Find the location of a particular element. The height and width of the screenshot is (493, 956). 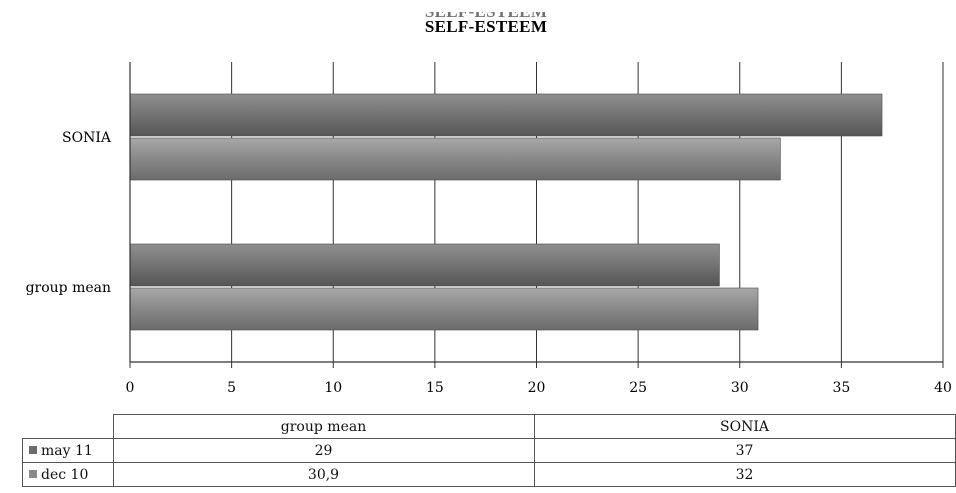

data-table-series-may-11: may 11 is located at coordinates (68, 451).